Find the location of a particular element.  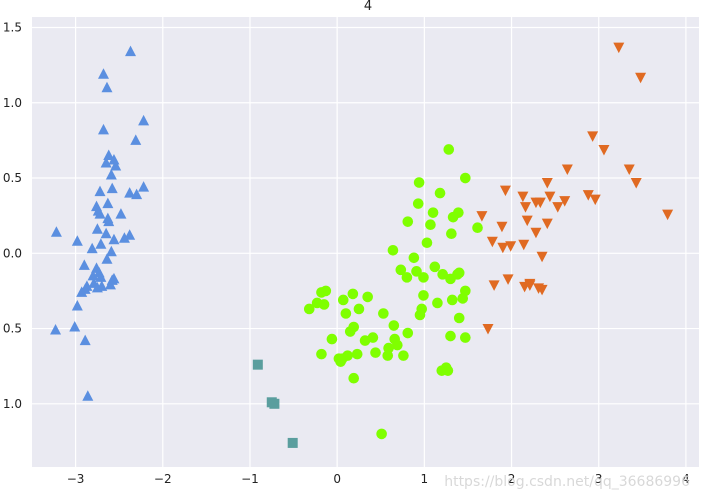

y-tick-label: 1.0 is located at coordinates (12, 404).